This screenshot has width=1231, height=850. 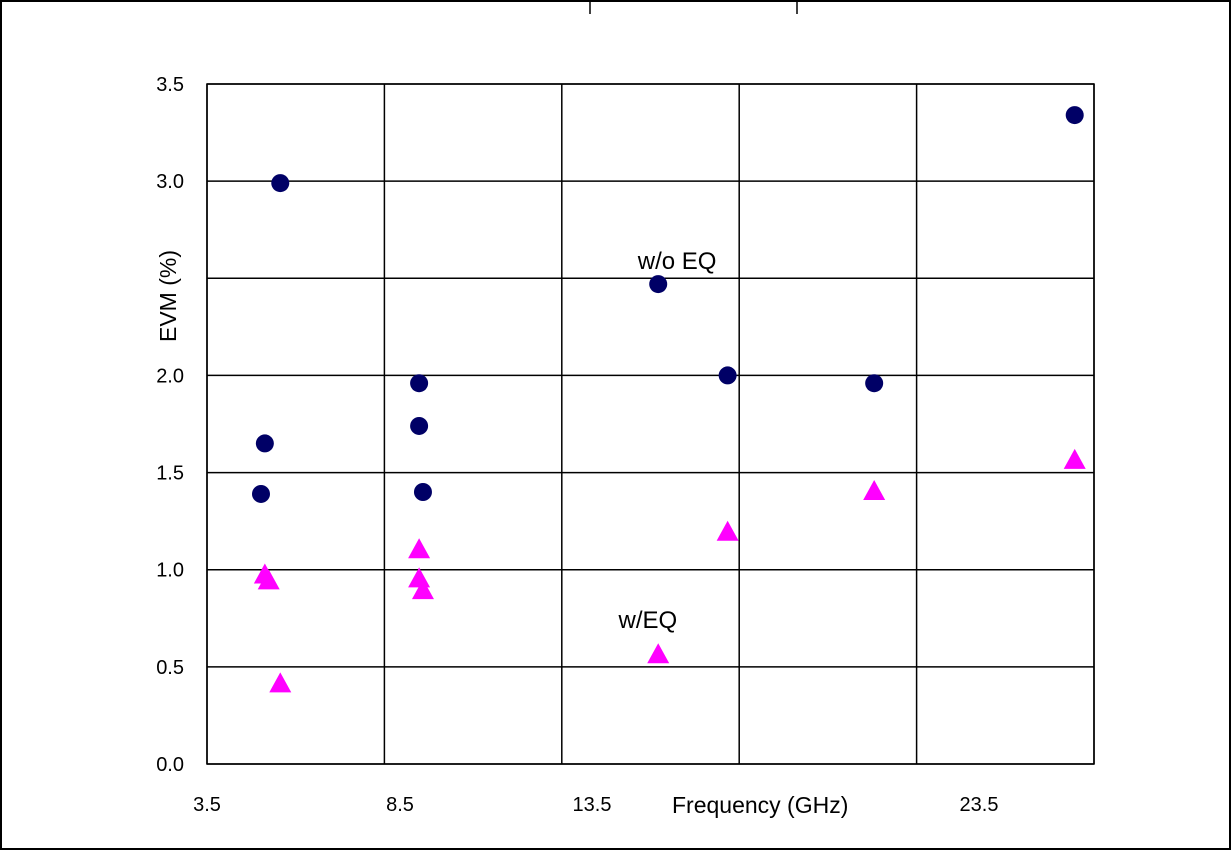 What do you see at coordinates (168, 296) in the screenshot?
I see `y-axis-title: EVM (%)` at bounding box center [168, 296].